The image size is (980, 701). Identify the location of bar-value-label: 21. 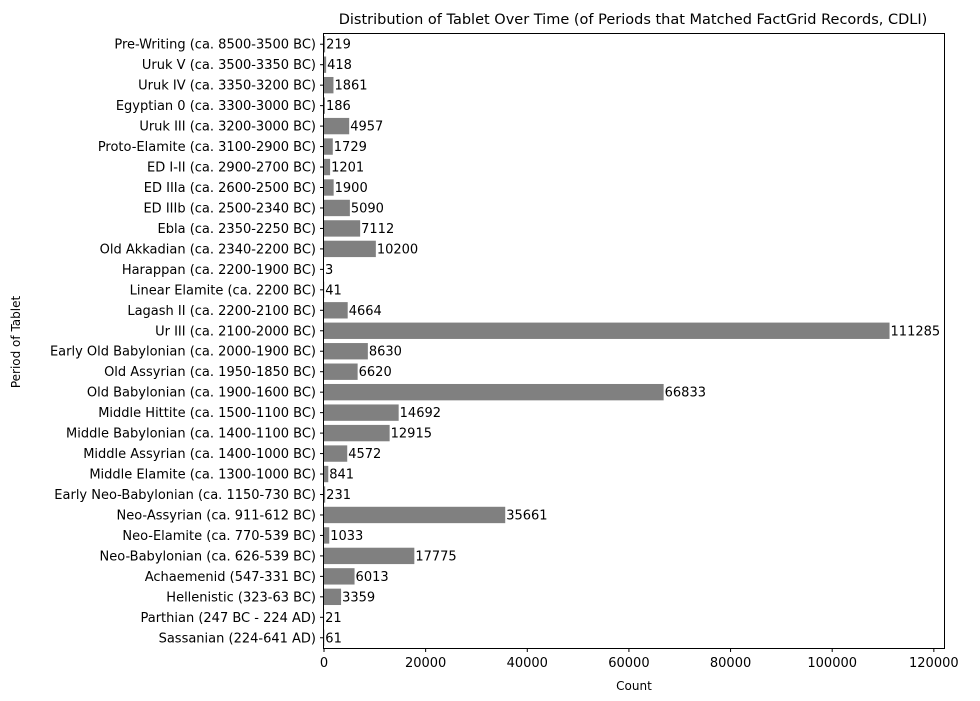
(333, 618).